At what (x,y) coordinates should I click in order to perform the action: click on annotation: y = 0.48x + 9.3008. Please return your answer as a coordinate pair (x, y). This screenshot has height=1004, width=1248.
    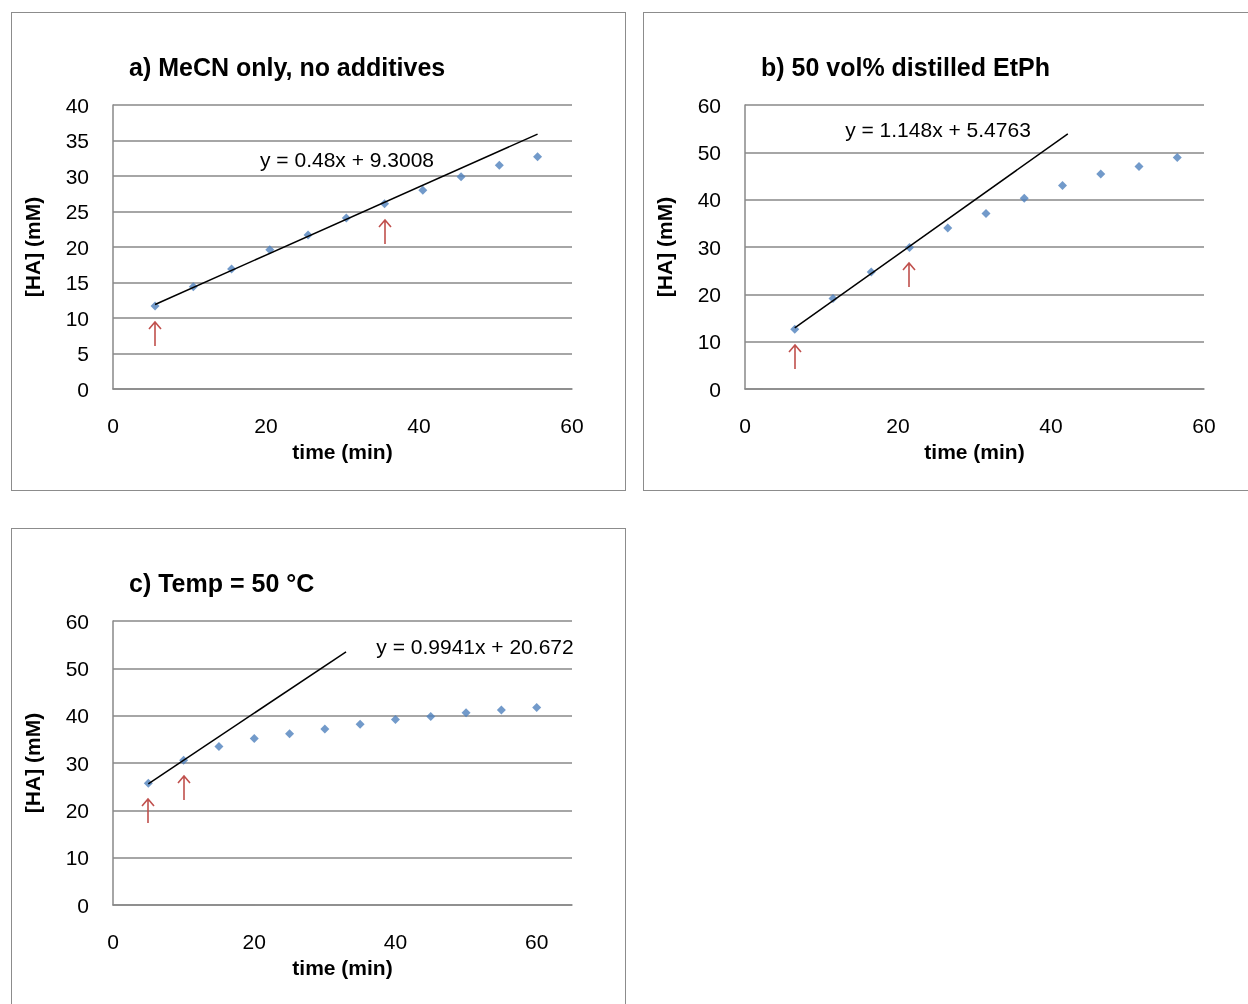
    Looking at the image, I should click on (347, 159).